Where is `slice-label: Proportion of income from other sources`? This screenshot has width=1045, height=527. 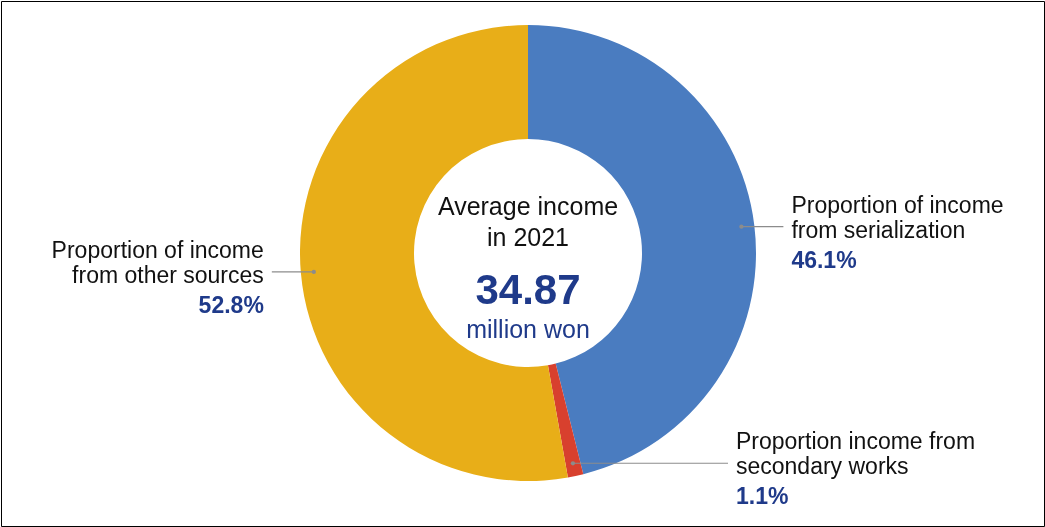 slice-label: Proportion of income from other sources is located at coordinates (157, 262).